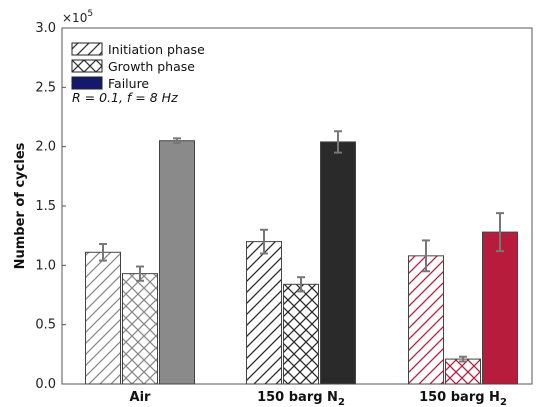 Image resolution: width=536 pixels, height=407 pixels. What do you see at coordinates (463, 398) in the screenshot?
I see `x-category-label: 150 barg H2` at bounding box center [463, 398].